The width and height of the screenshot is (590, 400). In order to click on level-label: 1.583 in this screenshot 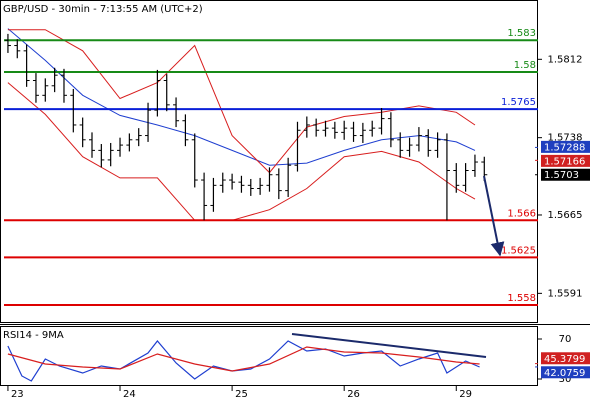, I will do `click(521, 33)`.